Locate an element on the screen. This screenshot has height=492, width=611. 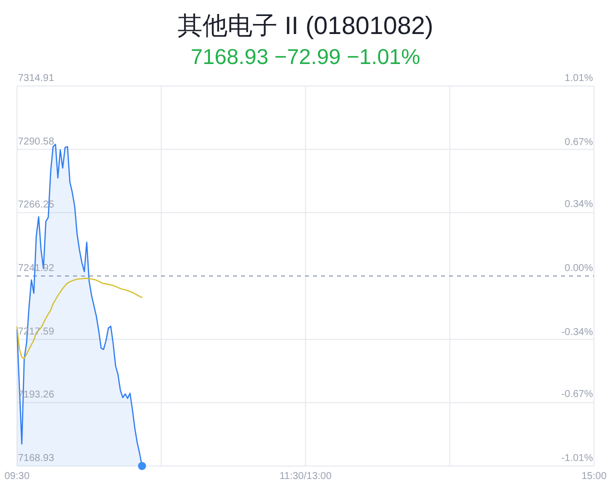
y2-tick-label: -1.01% is located at coordinates (577, 458).